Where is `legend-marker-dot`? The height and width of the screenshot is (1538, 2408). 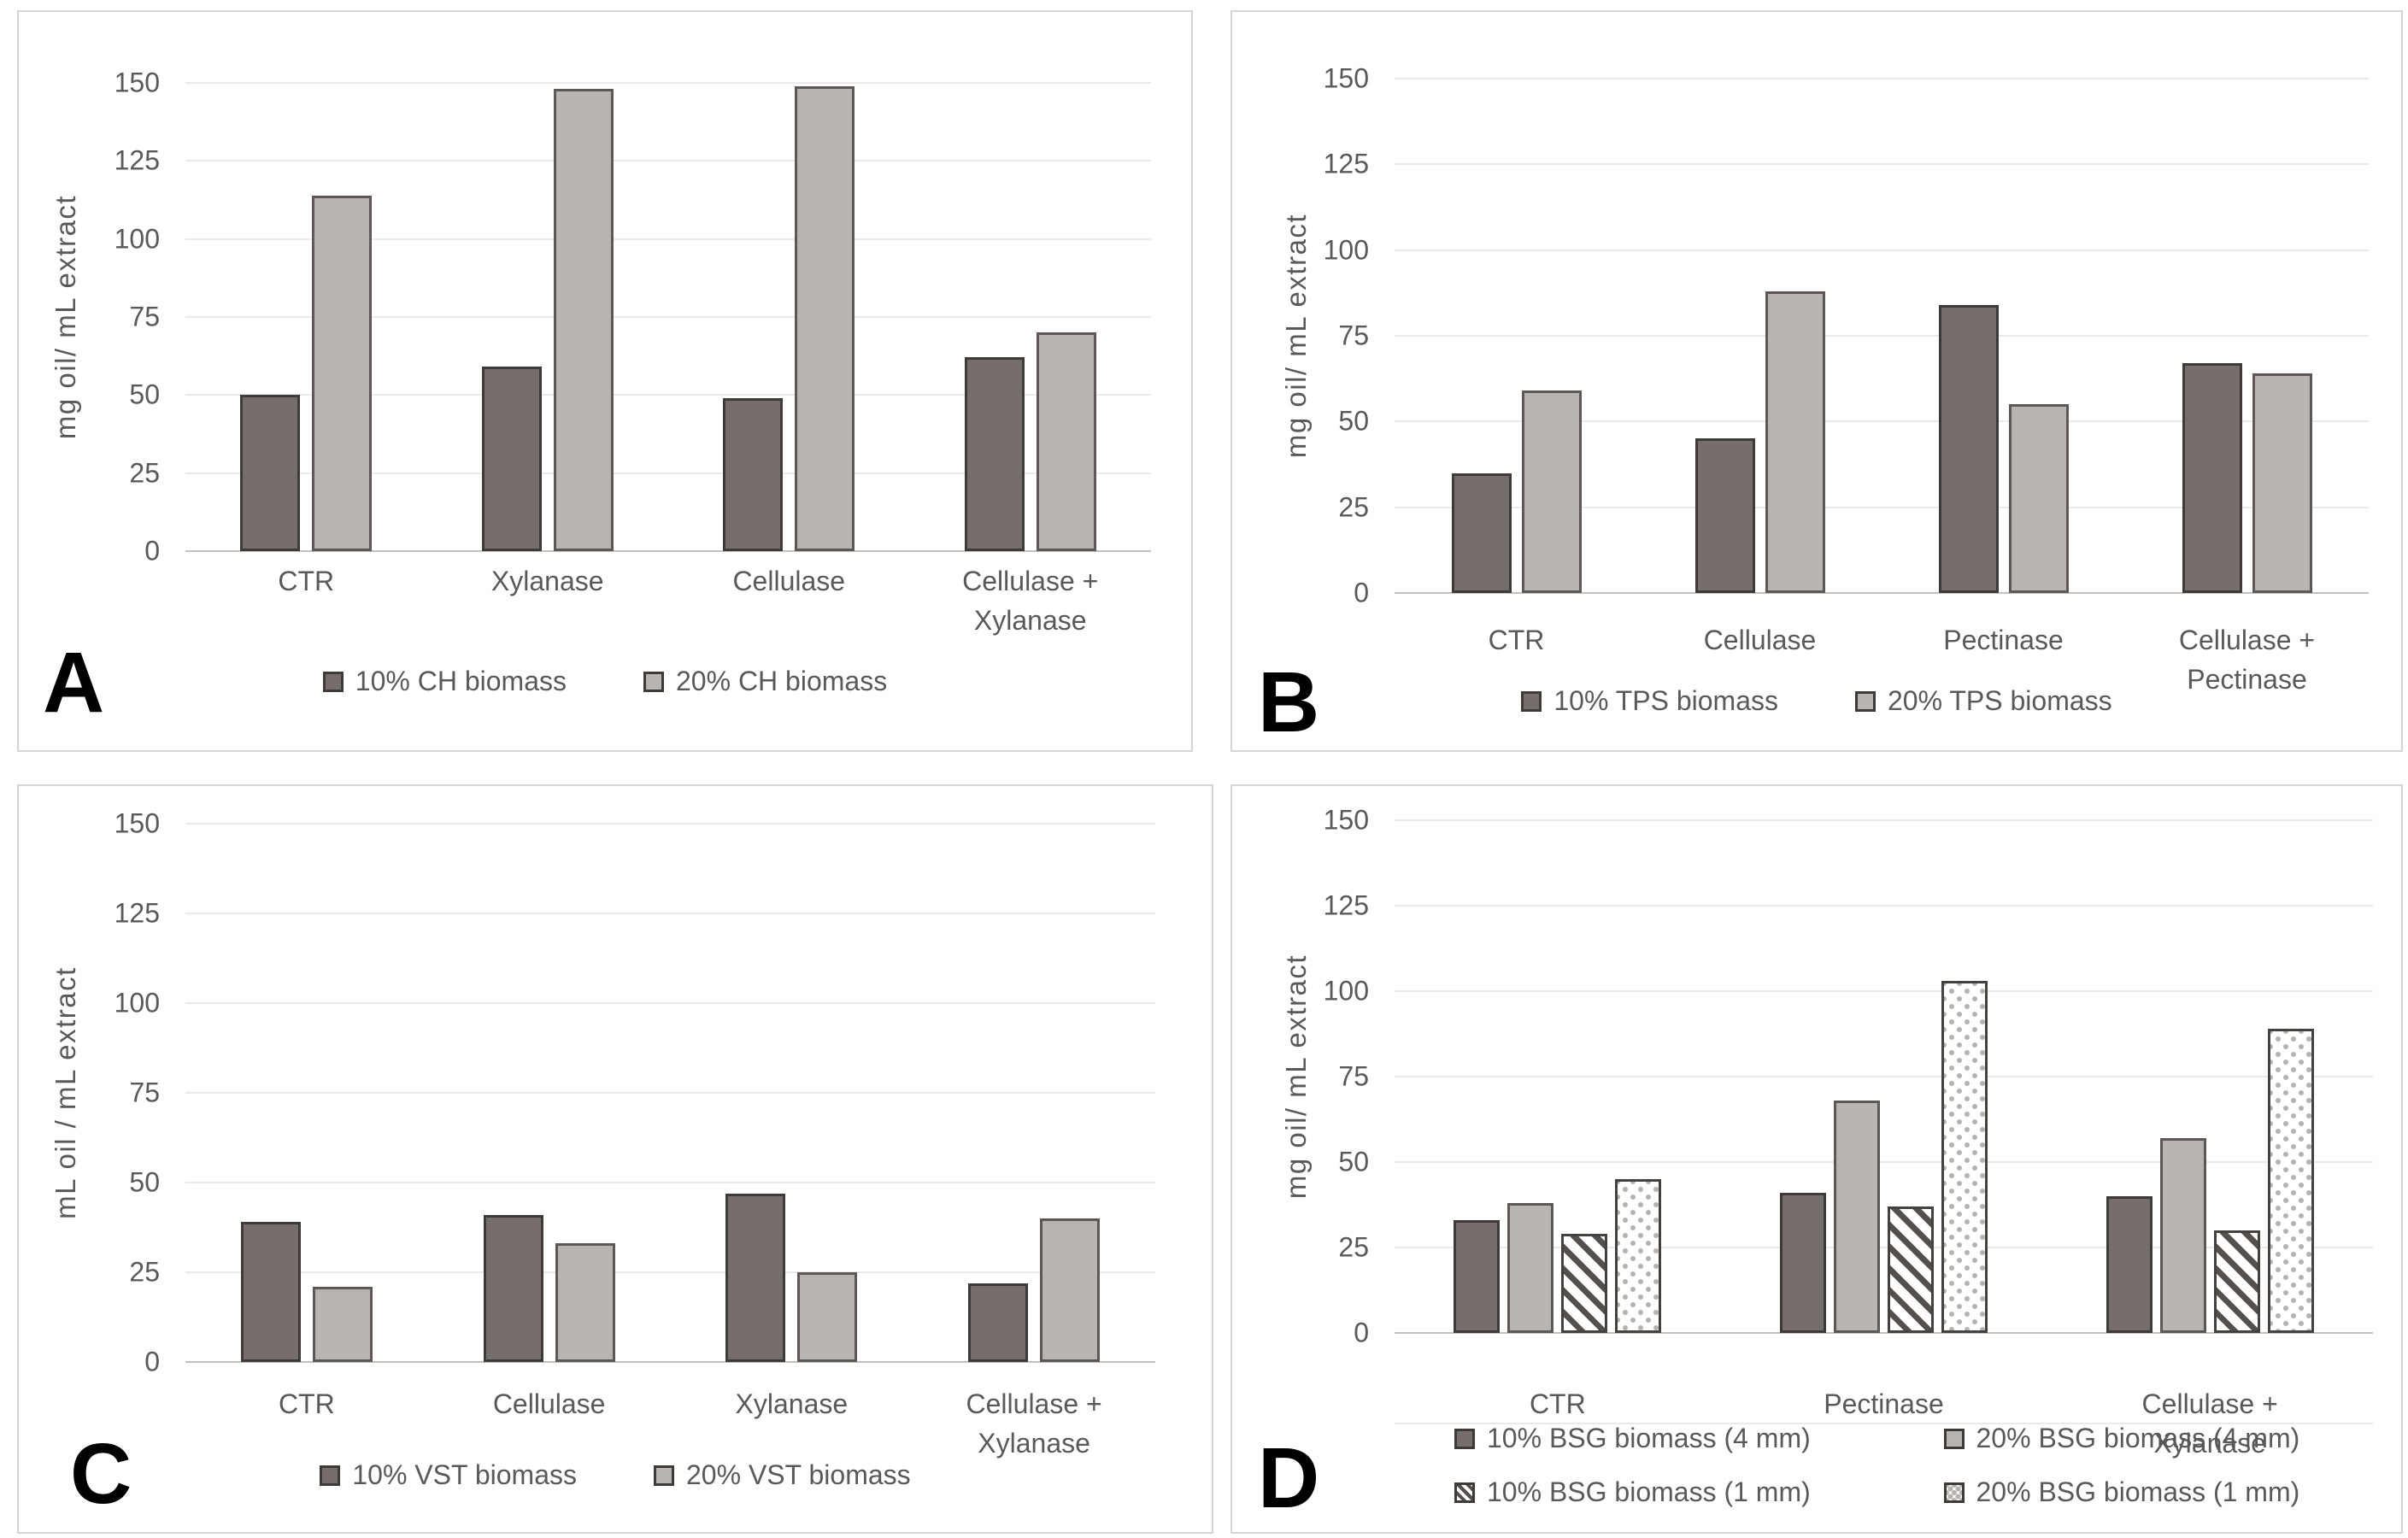
legend-marker-dot is located at coordinates (1954, 1493).